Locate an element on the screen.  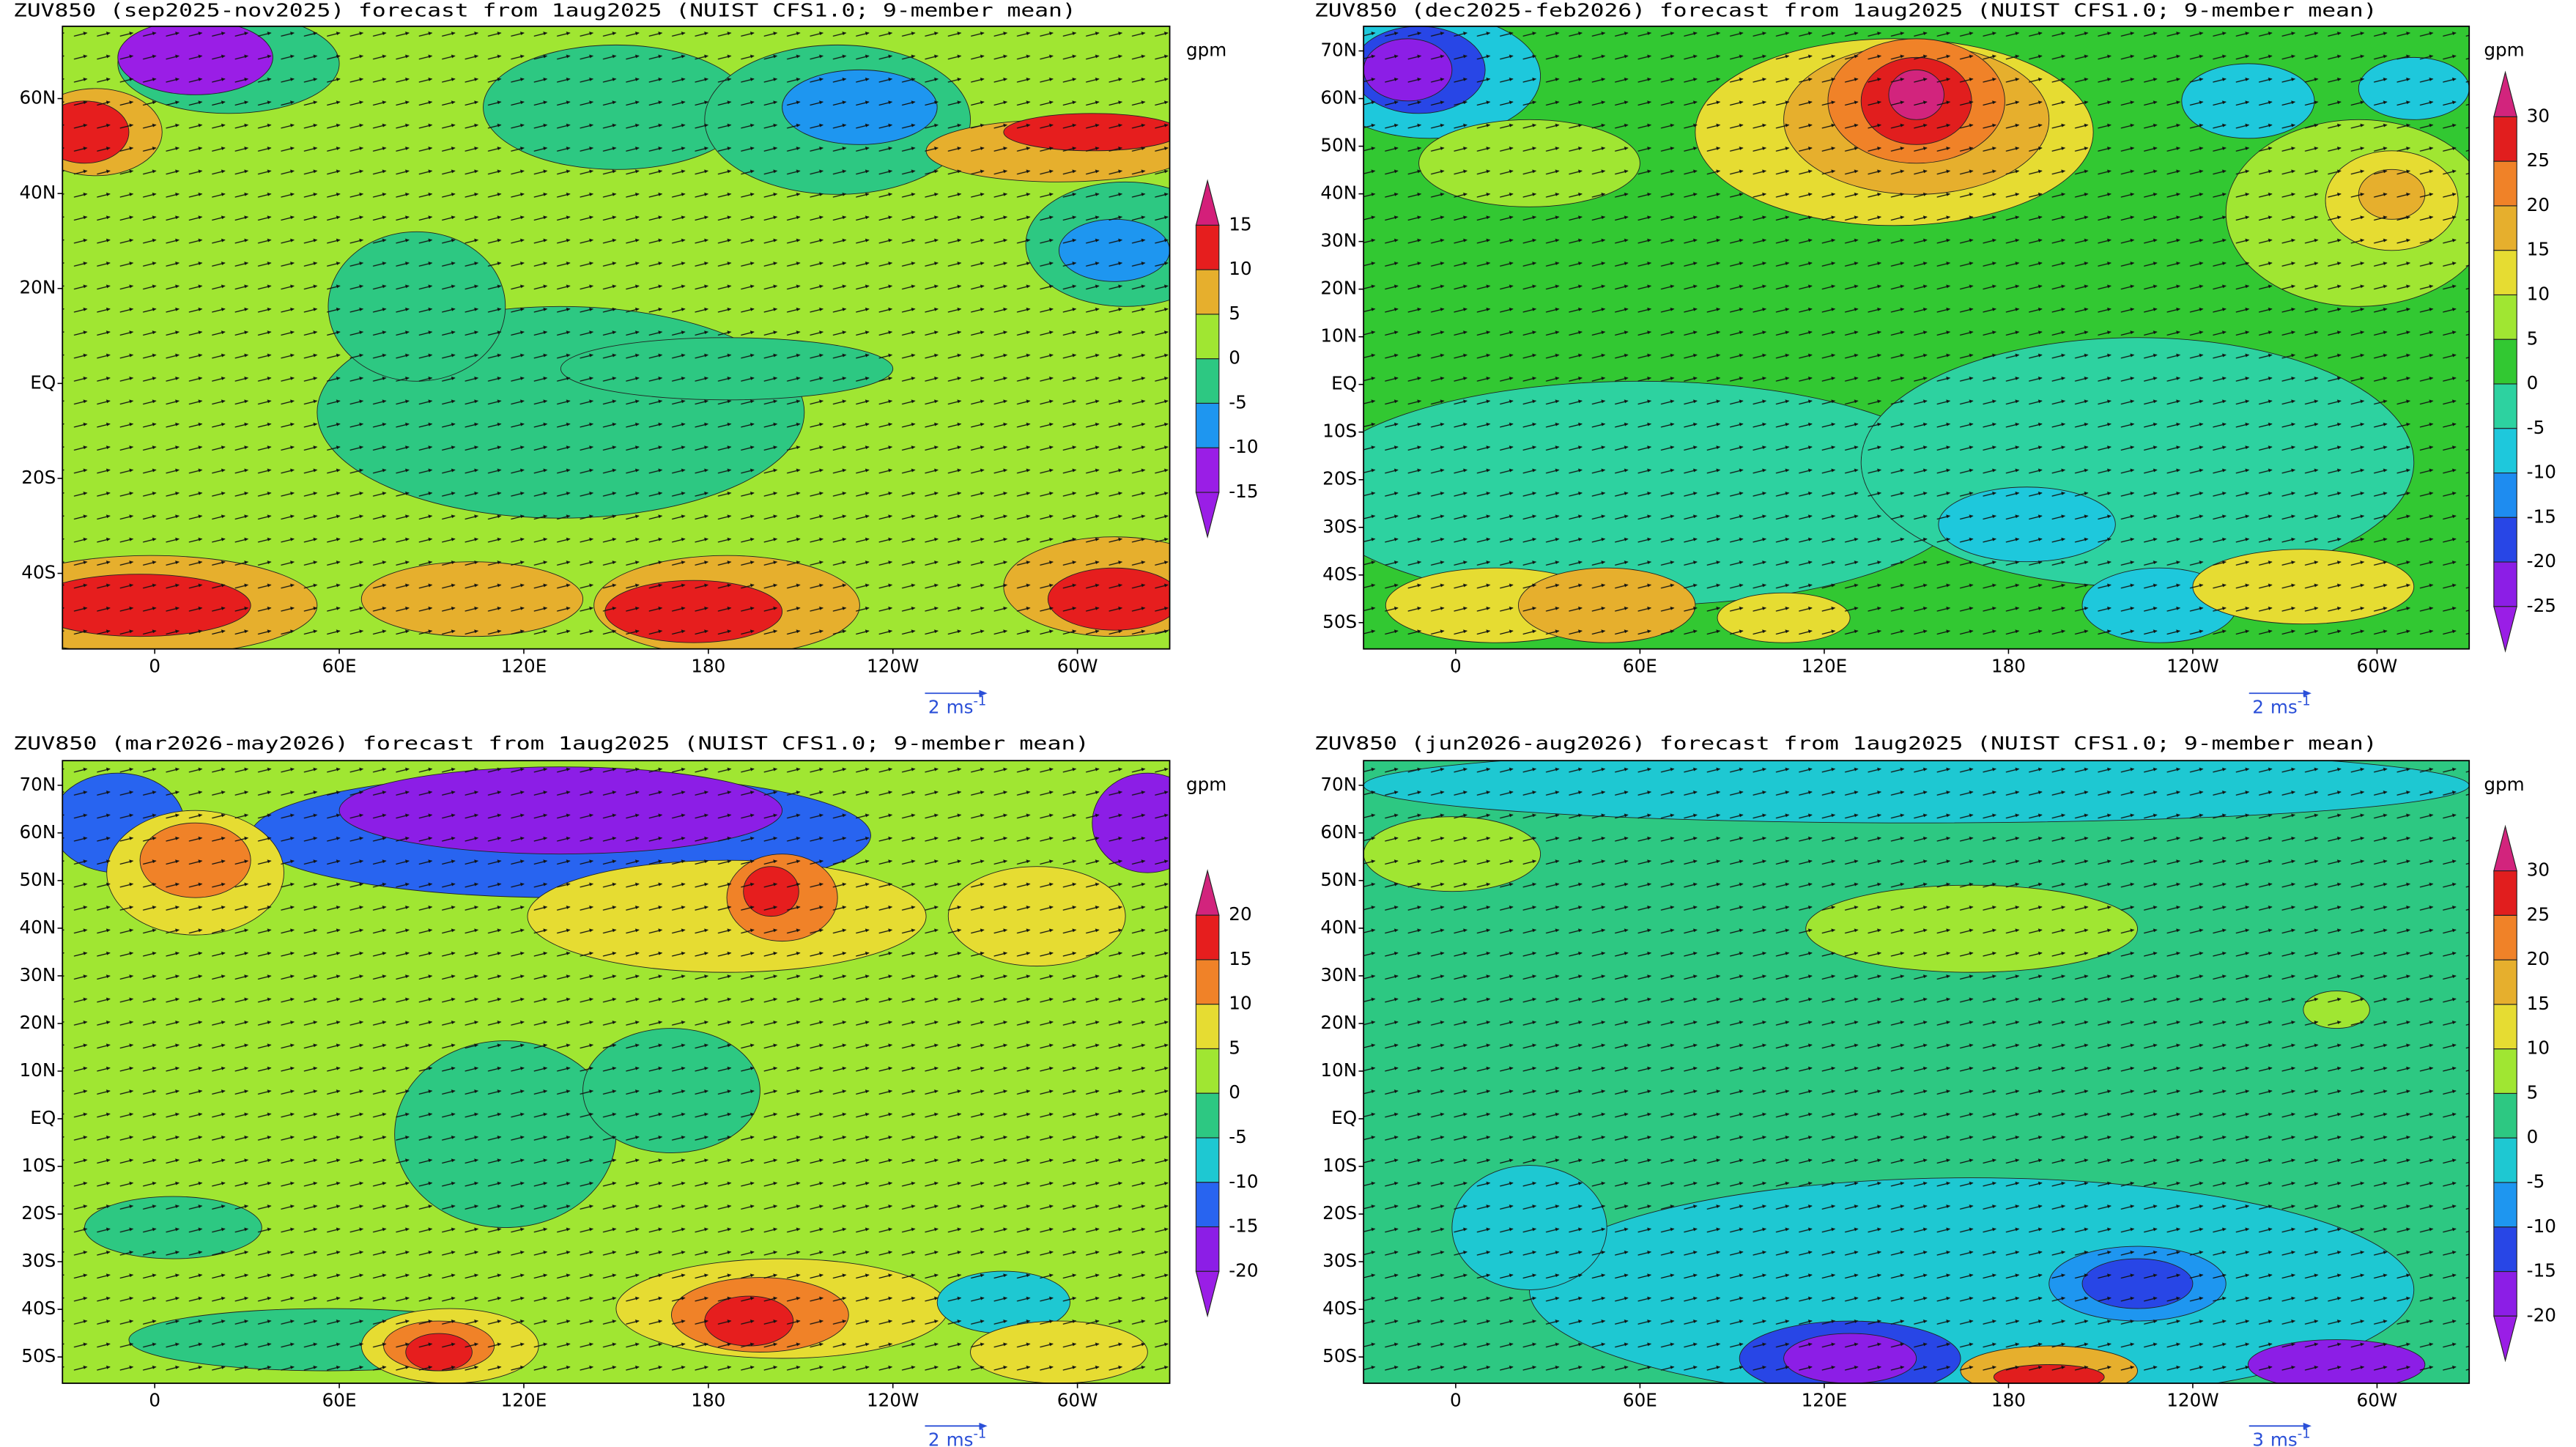
lat-label: 30S is located at coordinates (38, 1260).